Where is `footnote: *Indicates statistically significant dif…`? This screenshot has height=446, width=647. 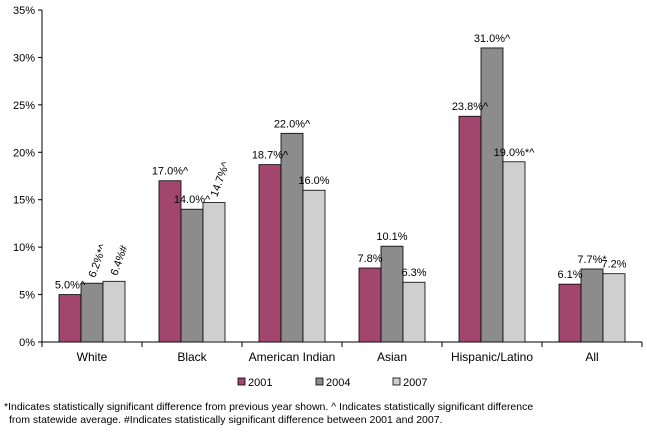
footnote: *Indicates statistically significant dif… is located at coordinates (324, 414).